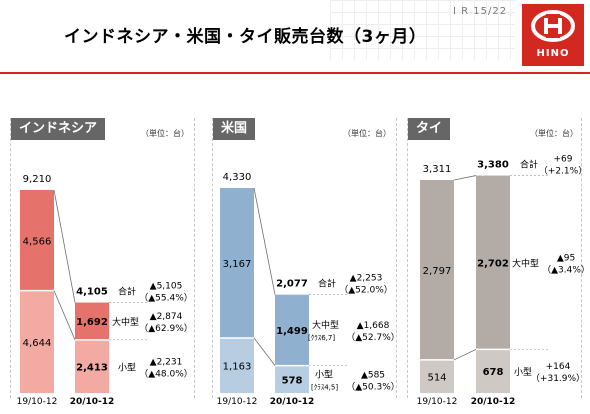  Describe the element at coordinates (234, 129) in the screenshot. I see `panel-title: 米国` at that location.